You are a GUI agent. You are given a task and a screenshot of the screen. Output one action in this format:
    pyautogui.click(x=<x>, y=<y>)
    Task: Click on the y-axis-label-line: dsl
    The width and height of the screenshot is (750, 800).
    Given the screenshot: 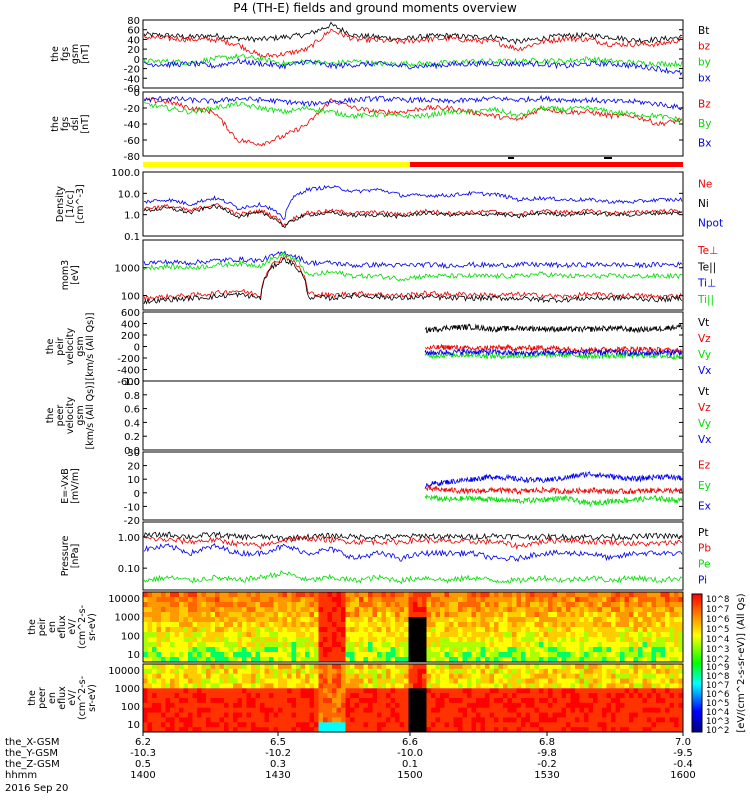 What is the action you would take?
    pyautogui.click(x=75, y=124)
    